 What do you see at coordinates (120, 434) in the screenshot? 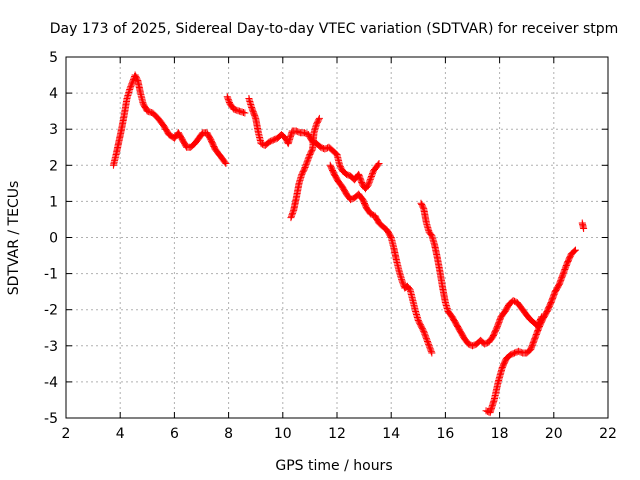
I see `x-tick-label: 4` at bounding box center [120, 434].